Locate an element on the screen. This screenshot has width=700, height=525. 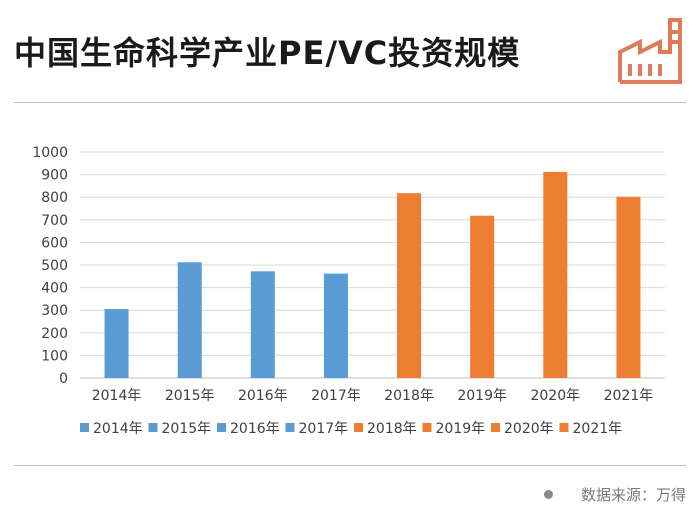
y-tick-label: 400 is located at coordinates (54, 289).